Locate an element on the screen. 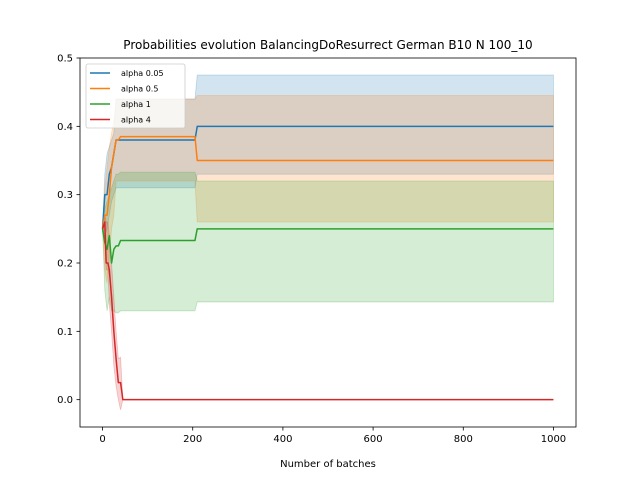 The width and height of the screenshot is (640, 480). legend-label-3: alpha 1 is located at coordinates (136, 104).